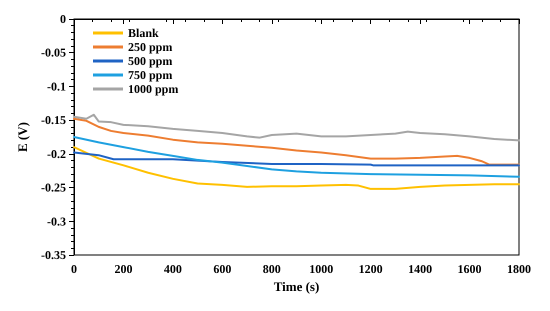 The height and width of the screenshot is (311, 550). What do you see at coordinates (153, 89) in the screenshot?
I see `legend-label: 1000 ppm` at bounding box center [153, 89].